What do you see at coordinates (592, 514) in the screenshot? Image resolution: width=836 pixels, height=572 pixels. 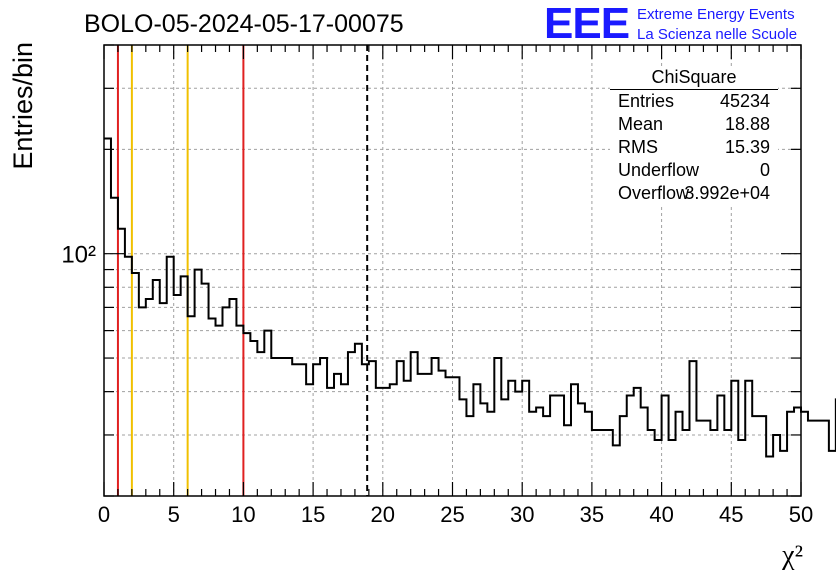 I see `x-tick-label: 35` at bounding box center [592, 514].